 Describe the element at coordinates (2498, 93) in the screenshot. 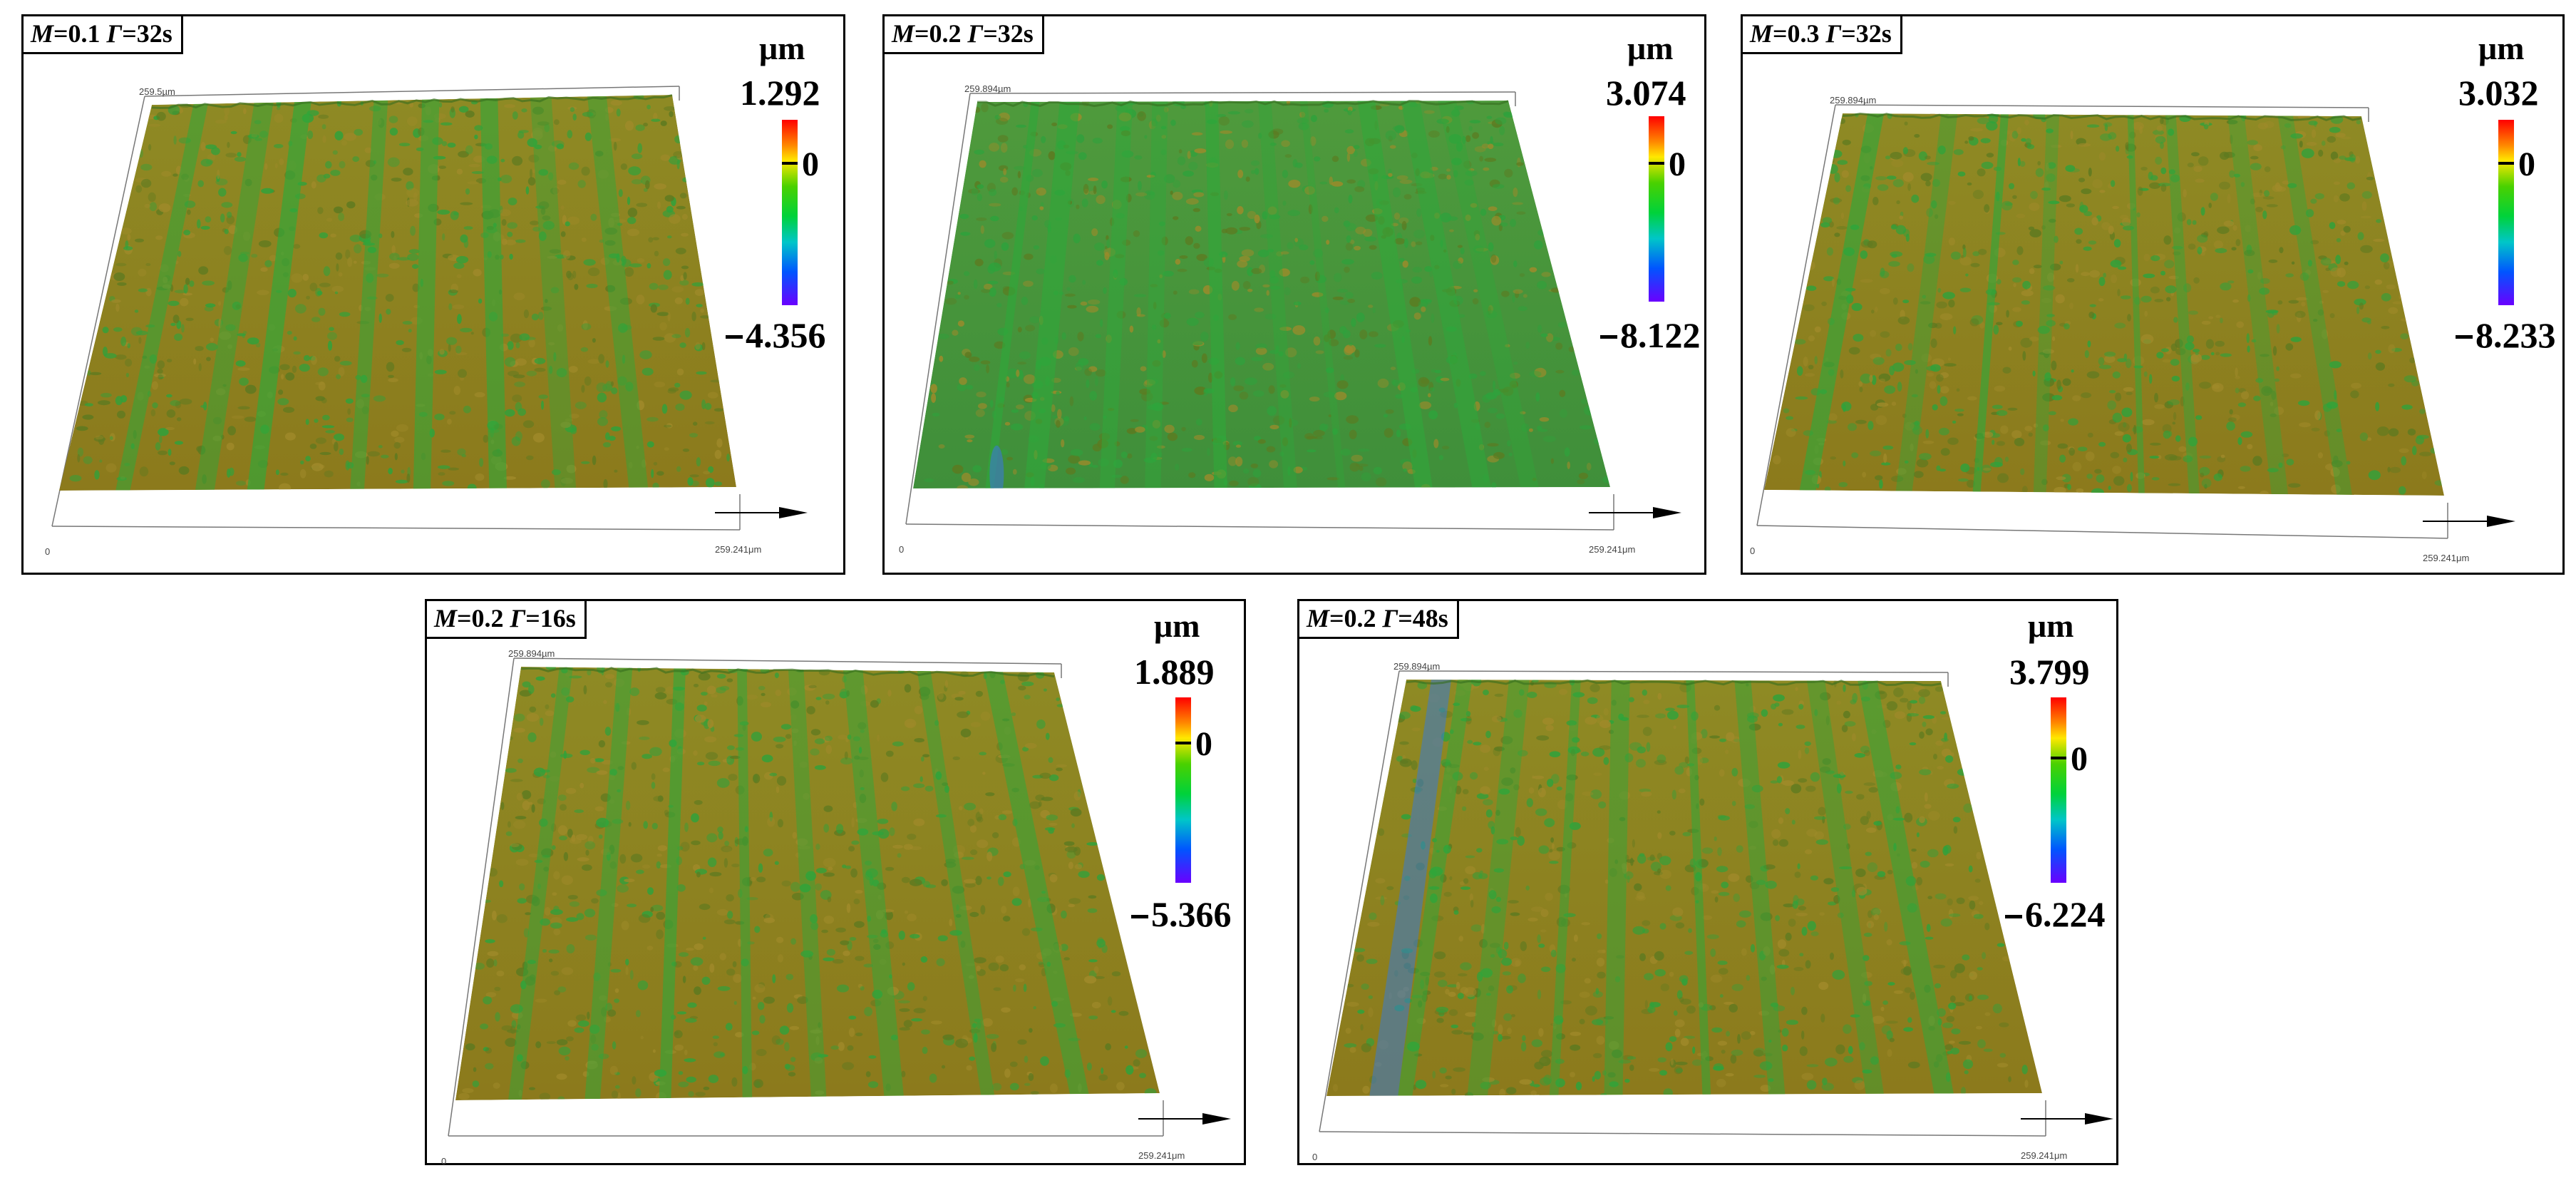

I see `colorbar-max: 3.032` at that location.